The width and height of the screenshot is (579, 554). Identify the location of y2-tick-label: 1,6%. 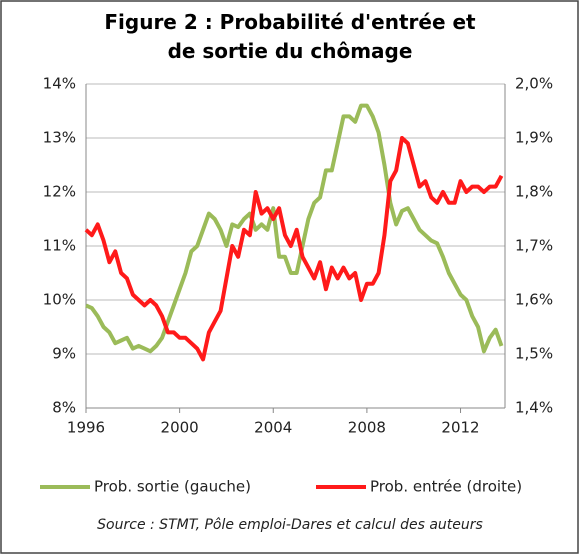
(534, 300).